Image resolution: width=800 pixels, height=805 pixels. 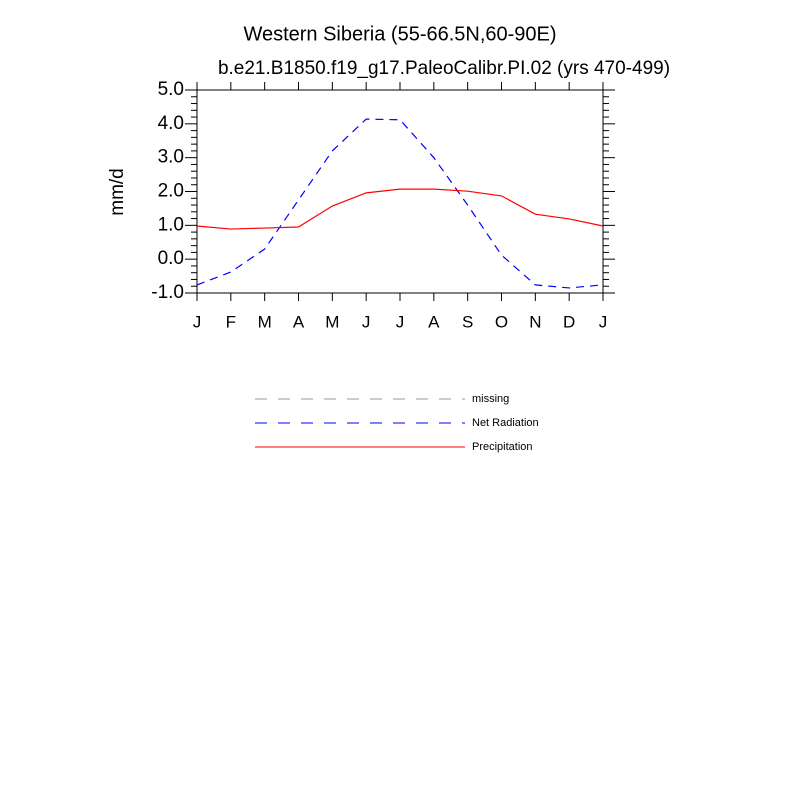 I want to click on x-tick-label: F, so click(x=231, y=321).